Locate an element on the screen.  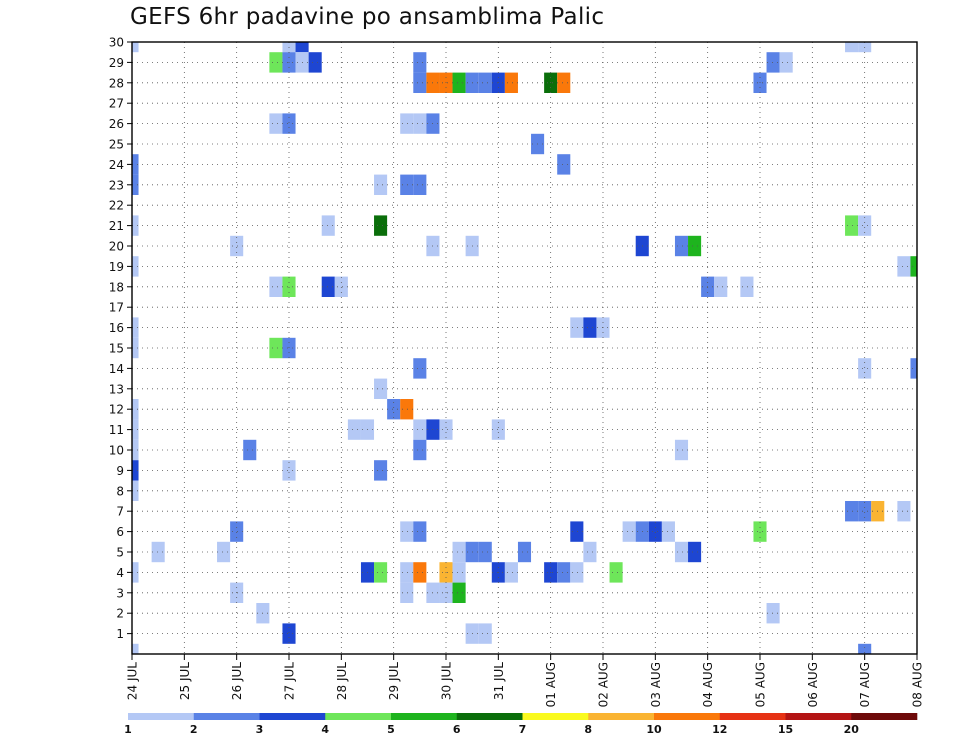
y-tick-label: 16 is located at coordinates (116, 328).